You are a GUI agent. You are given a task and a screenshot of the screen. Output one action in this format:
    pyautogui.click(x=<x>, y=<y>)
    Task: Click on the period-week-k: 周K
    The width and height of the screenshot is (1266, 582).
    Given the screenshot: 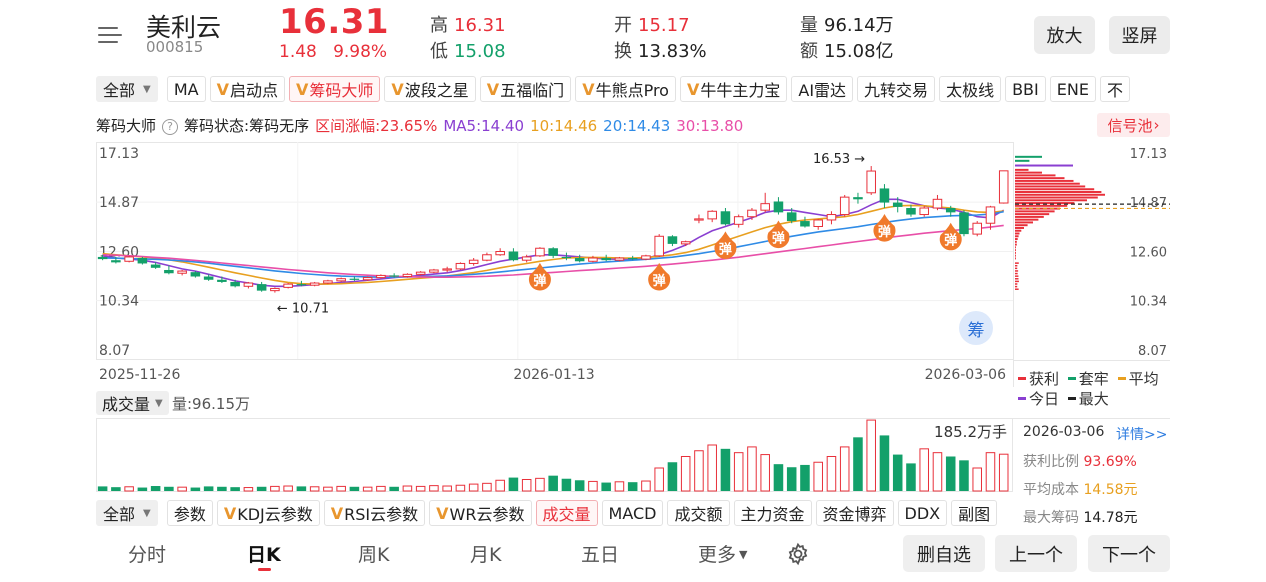 What is the action you would take?
    pyautogui.click(x=373, y=553)
    